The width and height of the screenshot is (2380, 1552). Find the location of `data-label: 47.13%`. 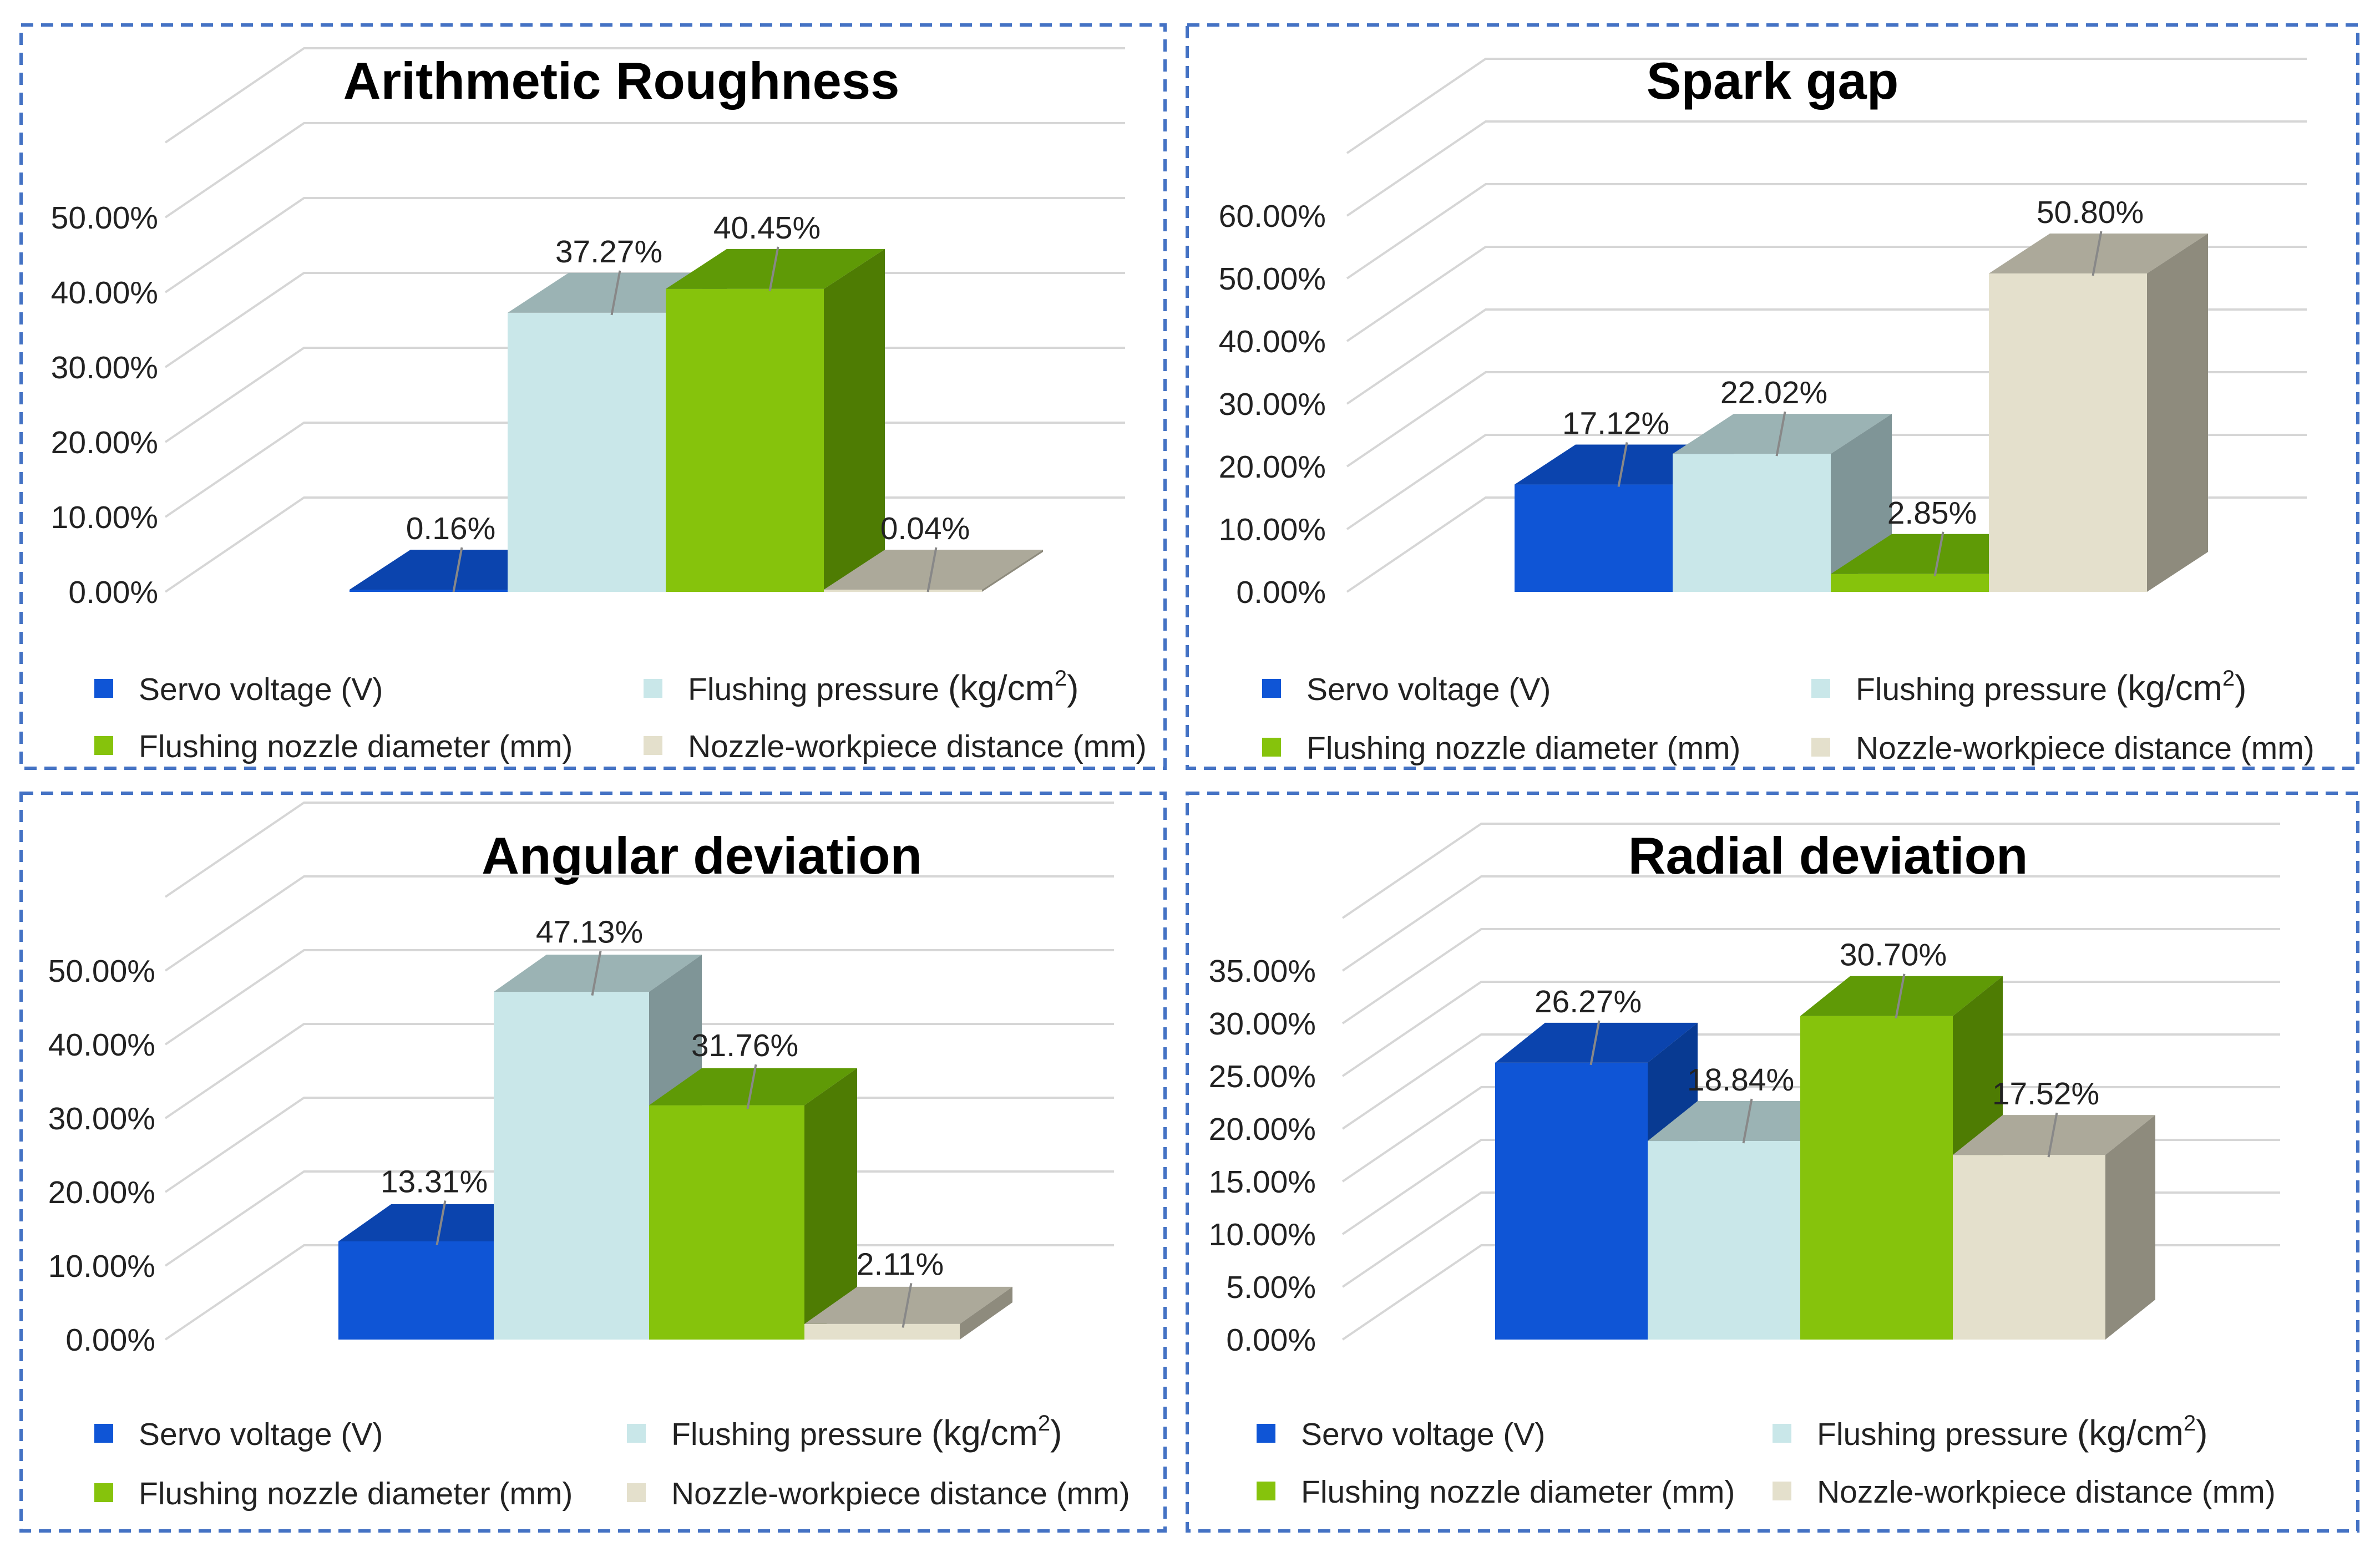

data-label: 47.13% is located at coordinates (589, 932).